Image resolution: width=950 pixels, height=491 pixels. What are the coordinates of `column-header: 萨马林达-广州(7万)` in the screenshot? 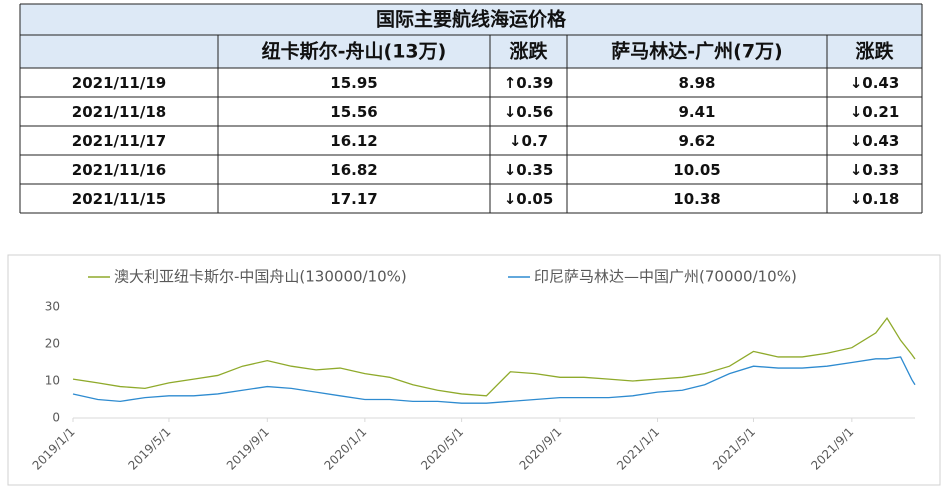 It's located at (696, 51).